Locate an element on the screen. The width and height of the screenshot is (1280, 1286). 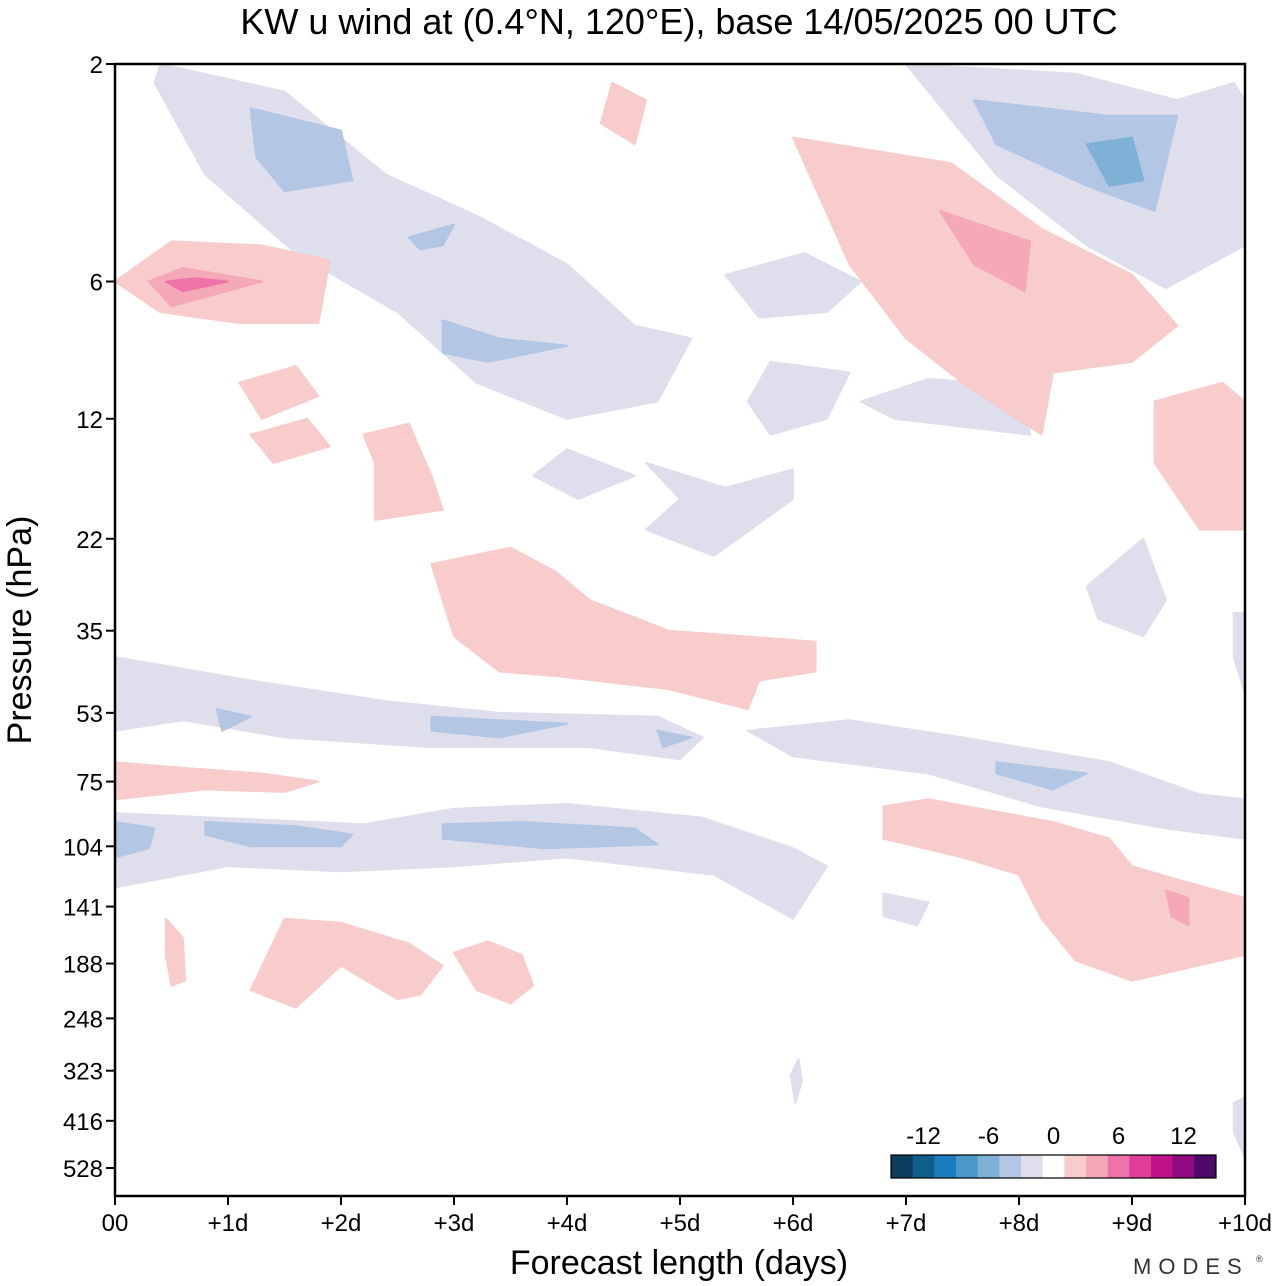
colorbar: -12 -6 0 6 12 is located at coordinates (1053, 1151).